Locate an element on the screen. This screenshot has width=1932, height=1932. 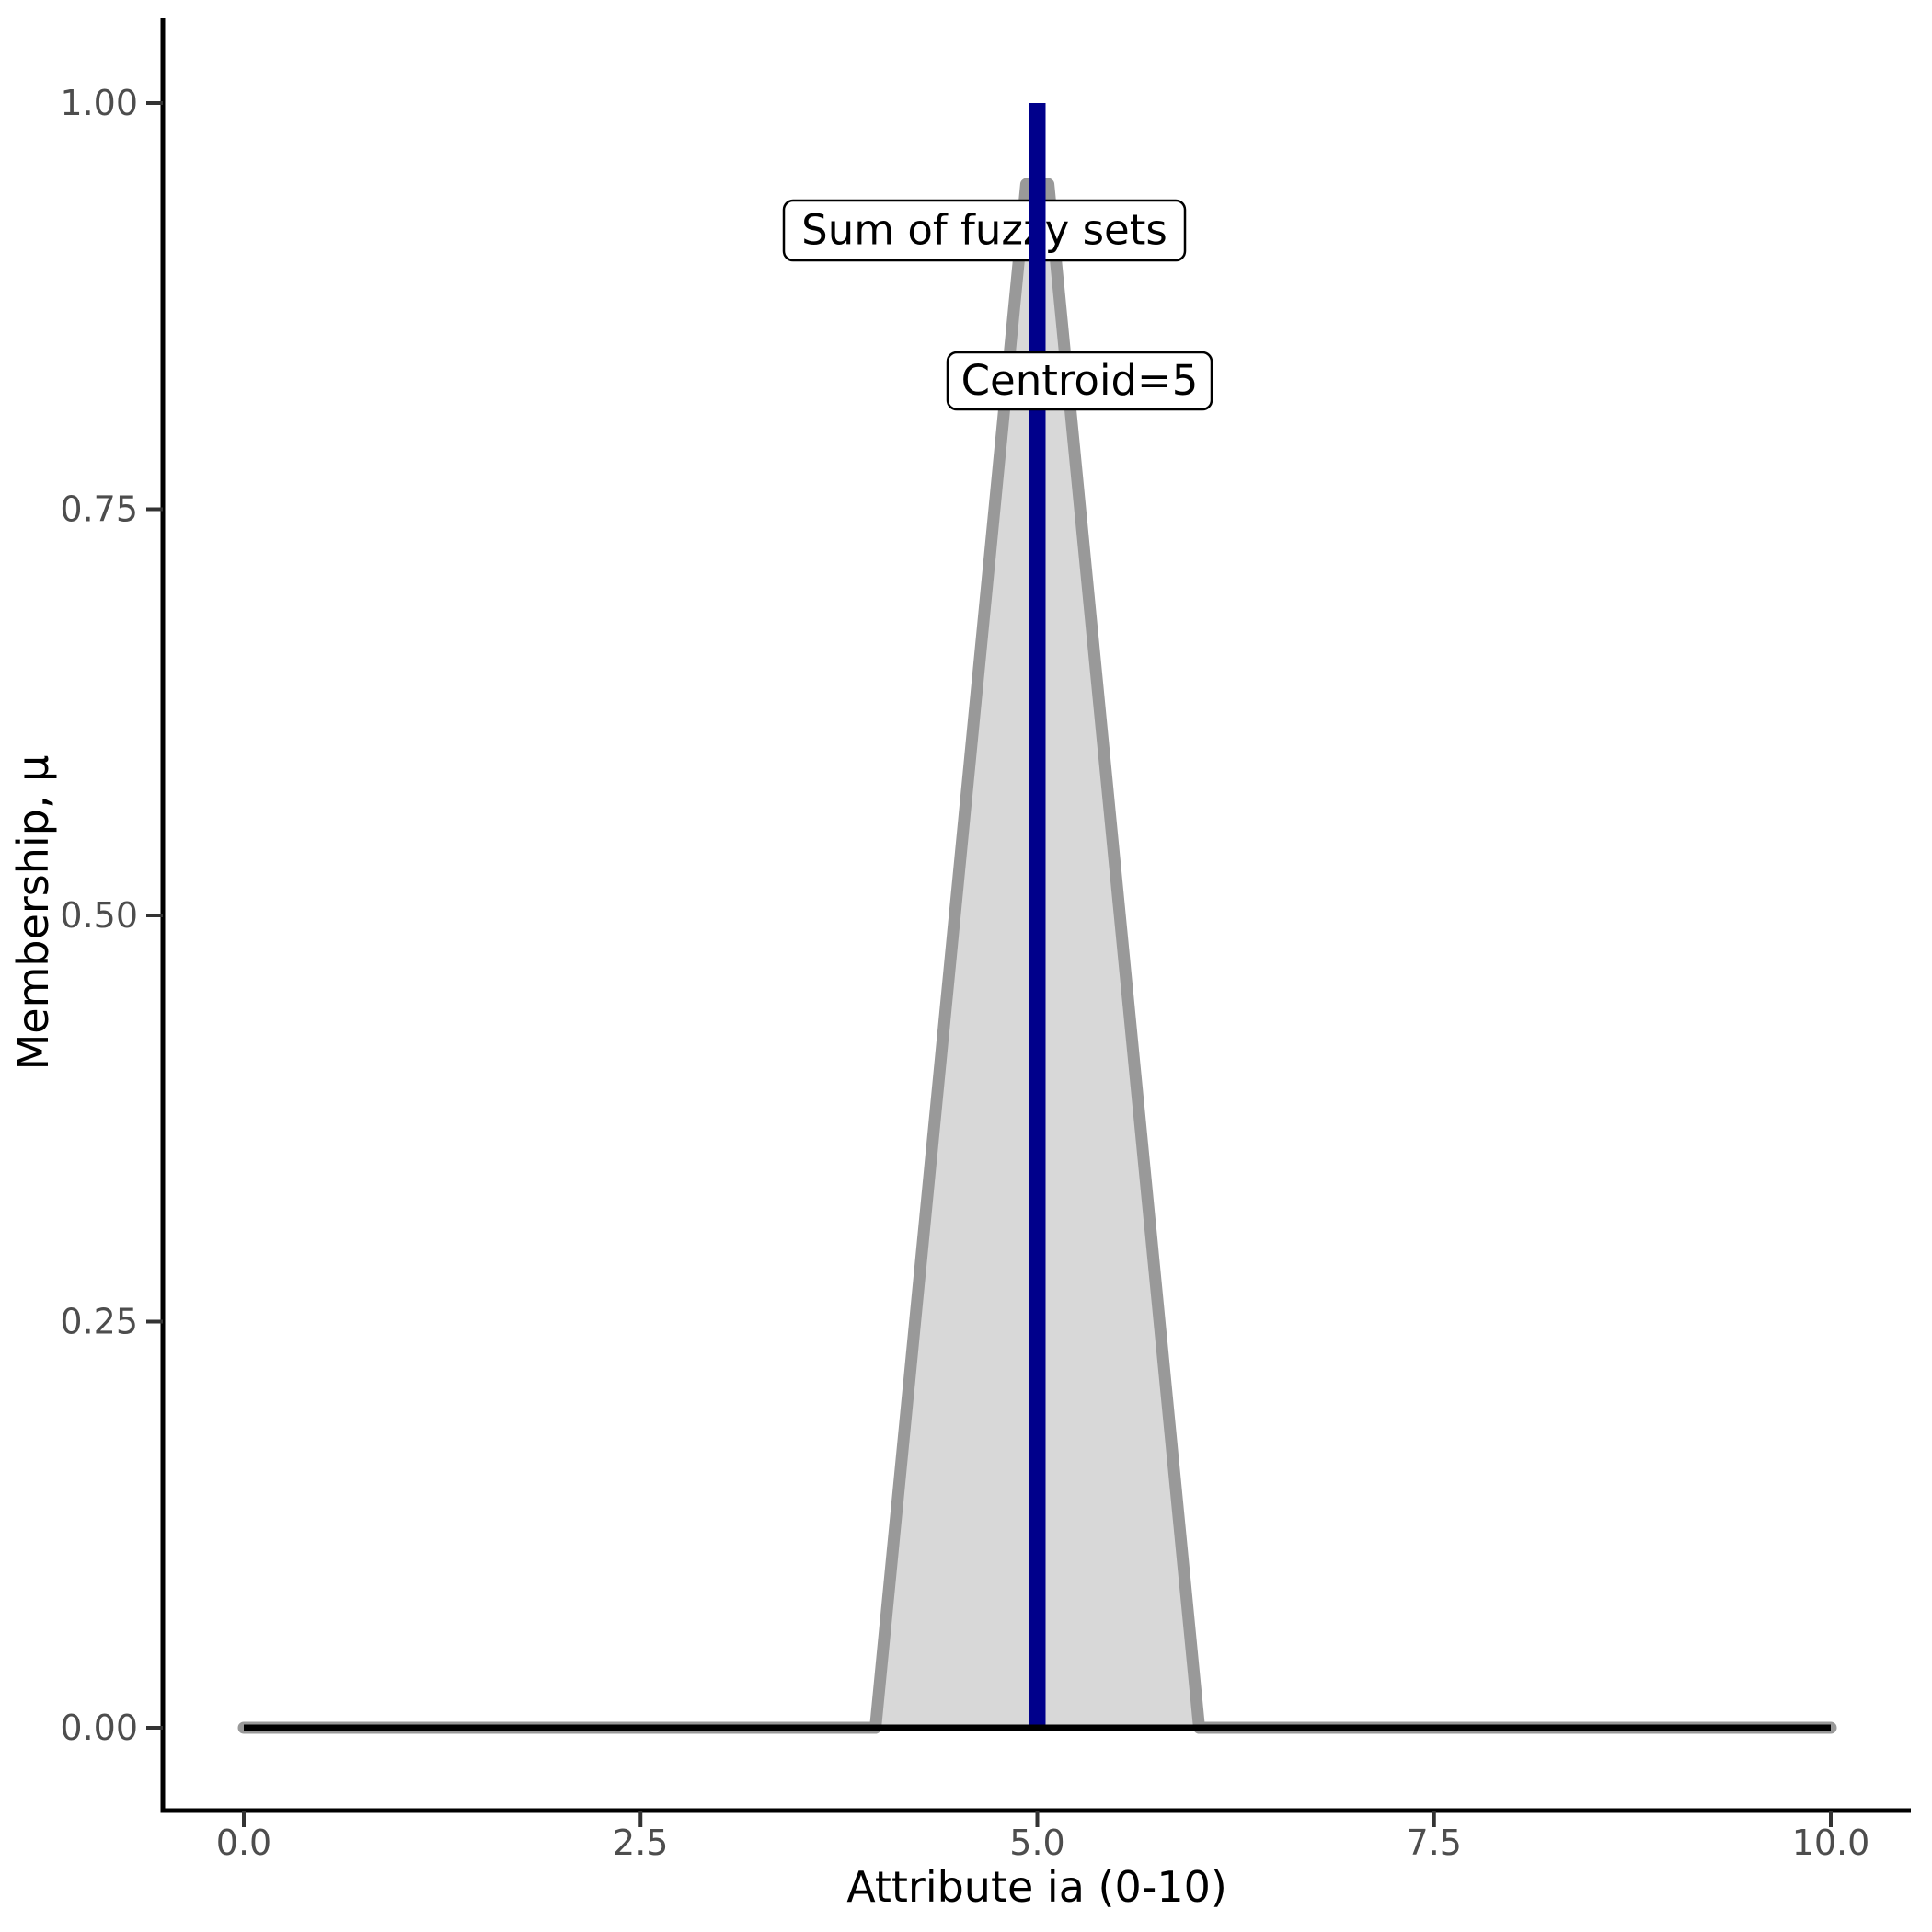
y-axis-title: Membership, μ is located at coordinates (33, 913).